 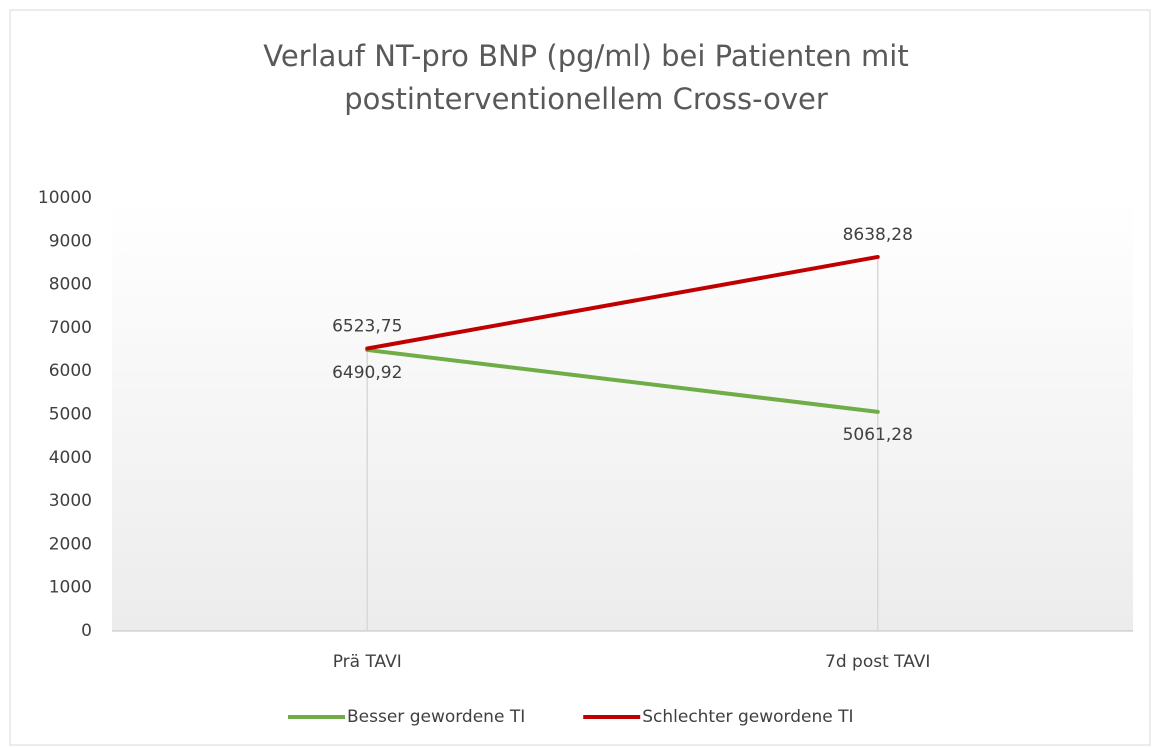 What do you see at coordinates (70, 458) in the screenshot?
I see `y-tick-label: 4000` at bounding box center [70, 458].